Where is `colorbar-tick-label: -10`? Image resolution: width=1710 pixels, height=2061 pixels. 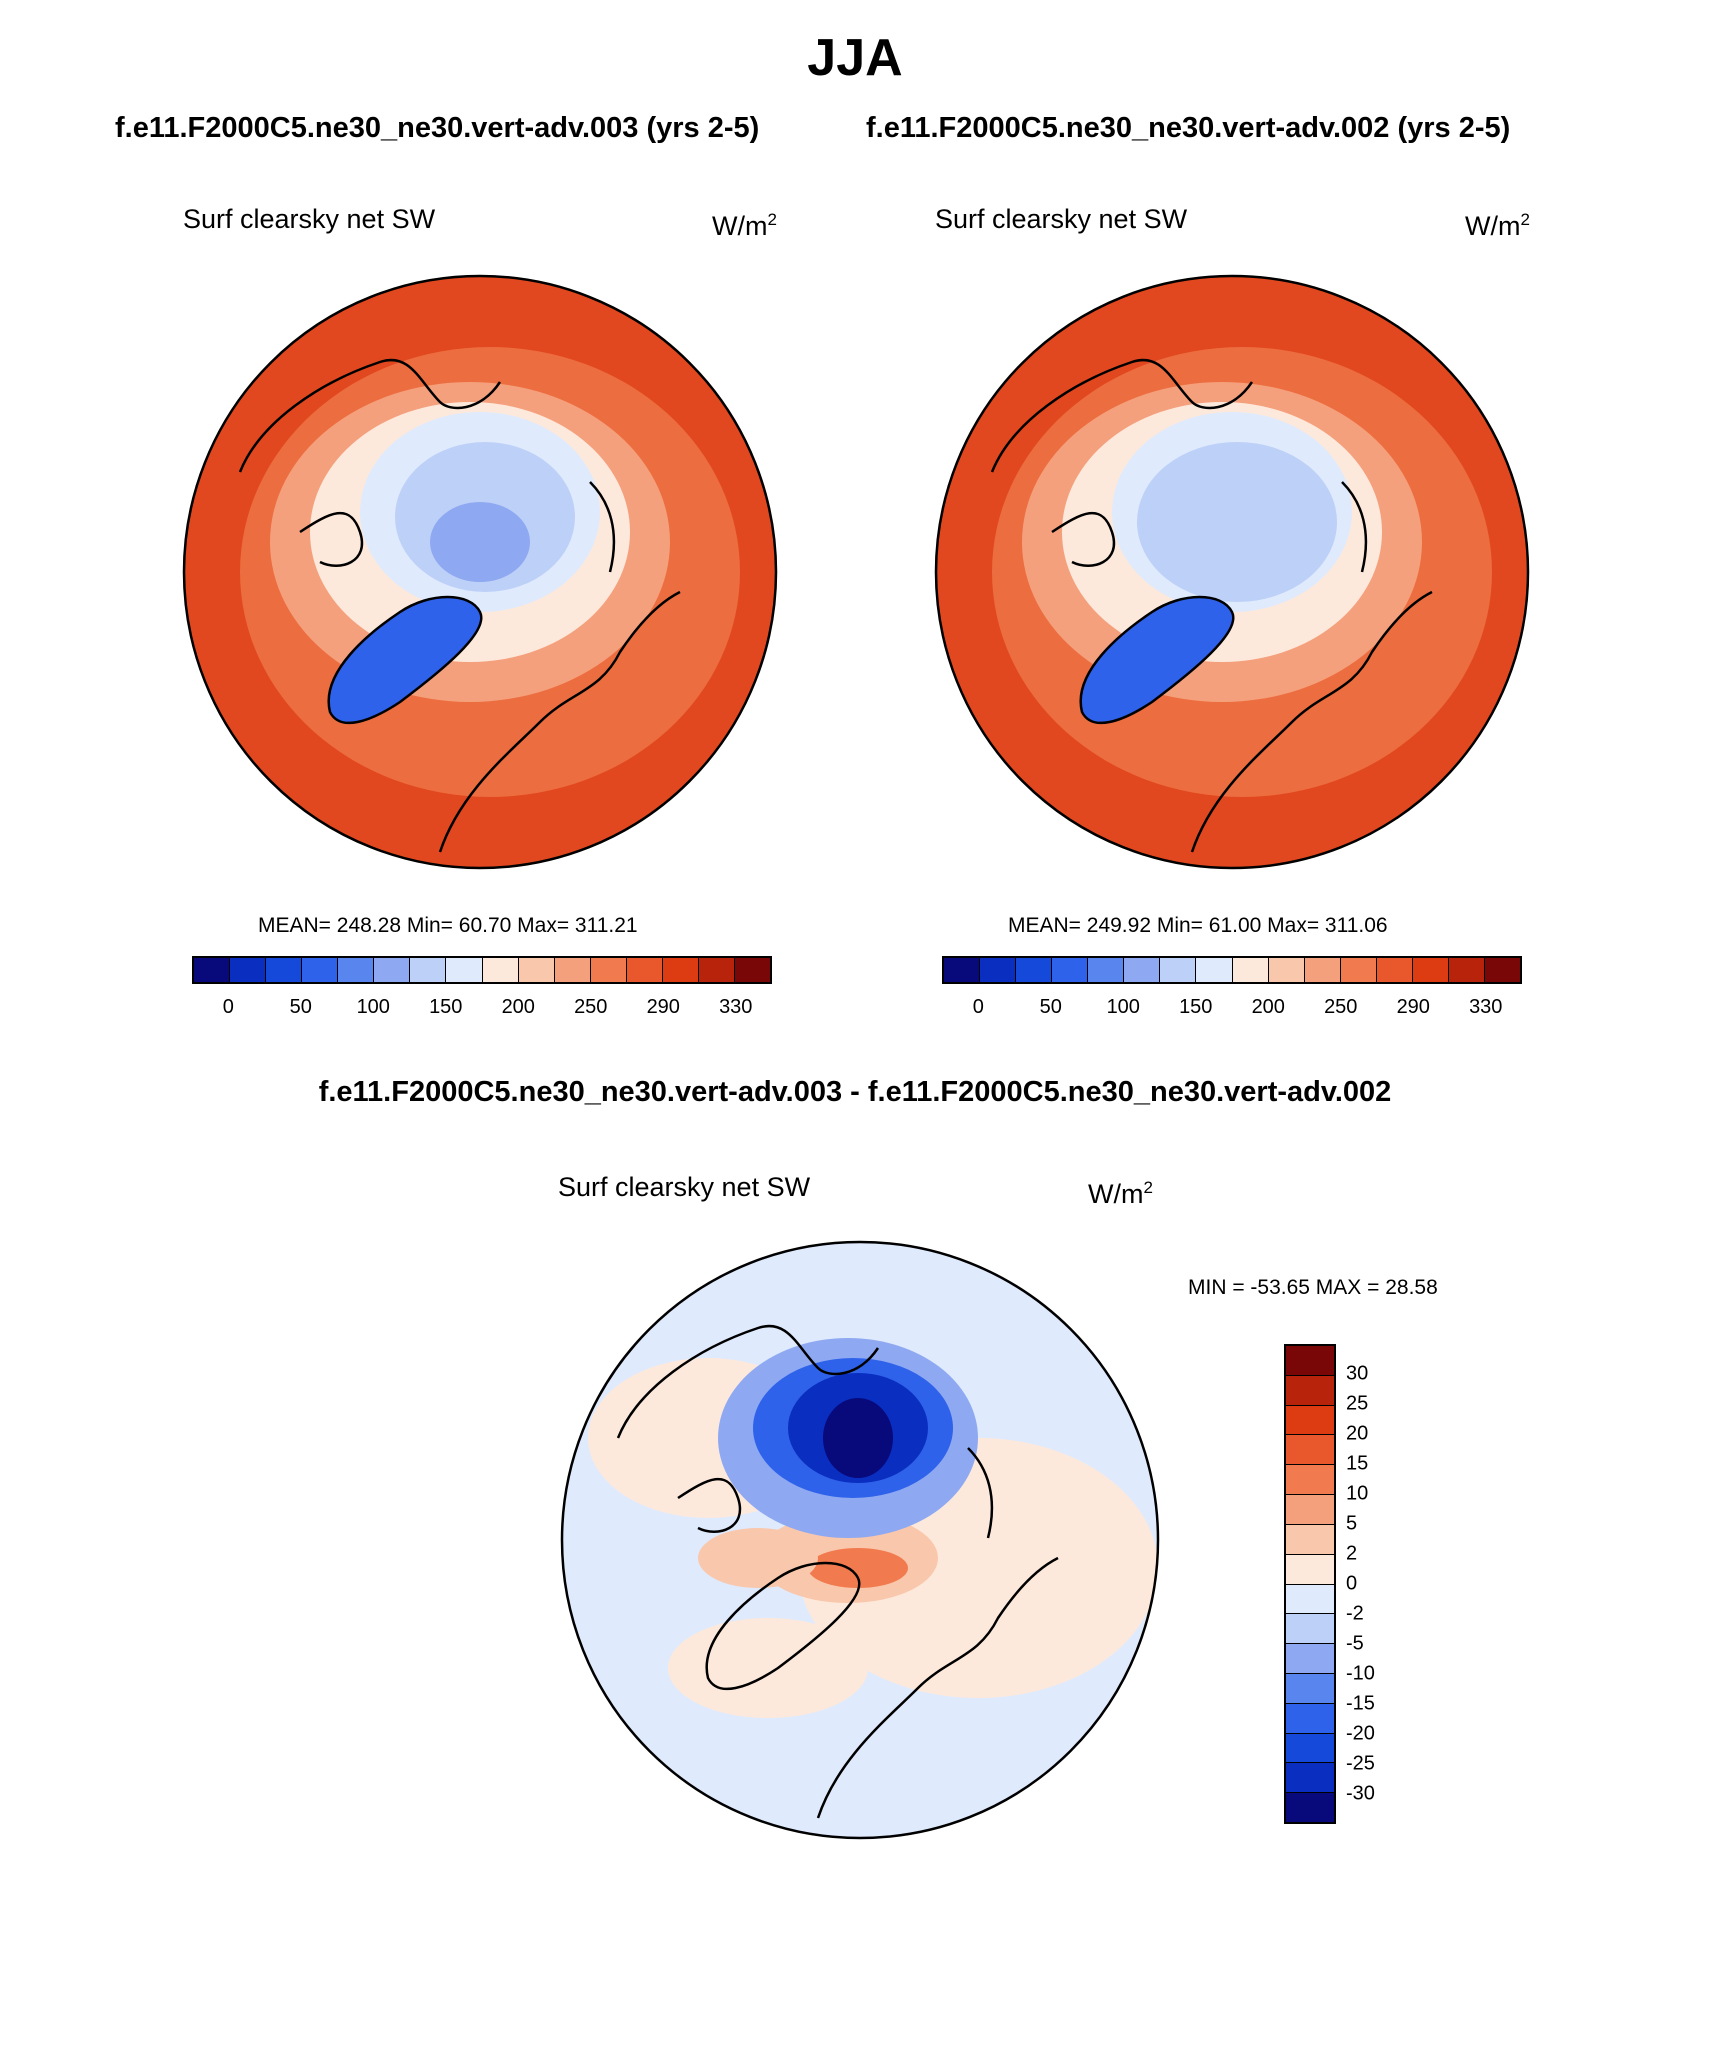 colorbar-tick-label: -10 is located at coordinates (1360, 1673).